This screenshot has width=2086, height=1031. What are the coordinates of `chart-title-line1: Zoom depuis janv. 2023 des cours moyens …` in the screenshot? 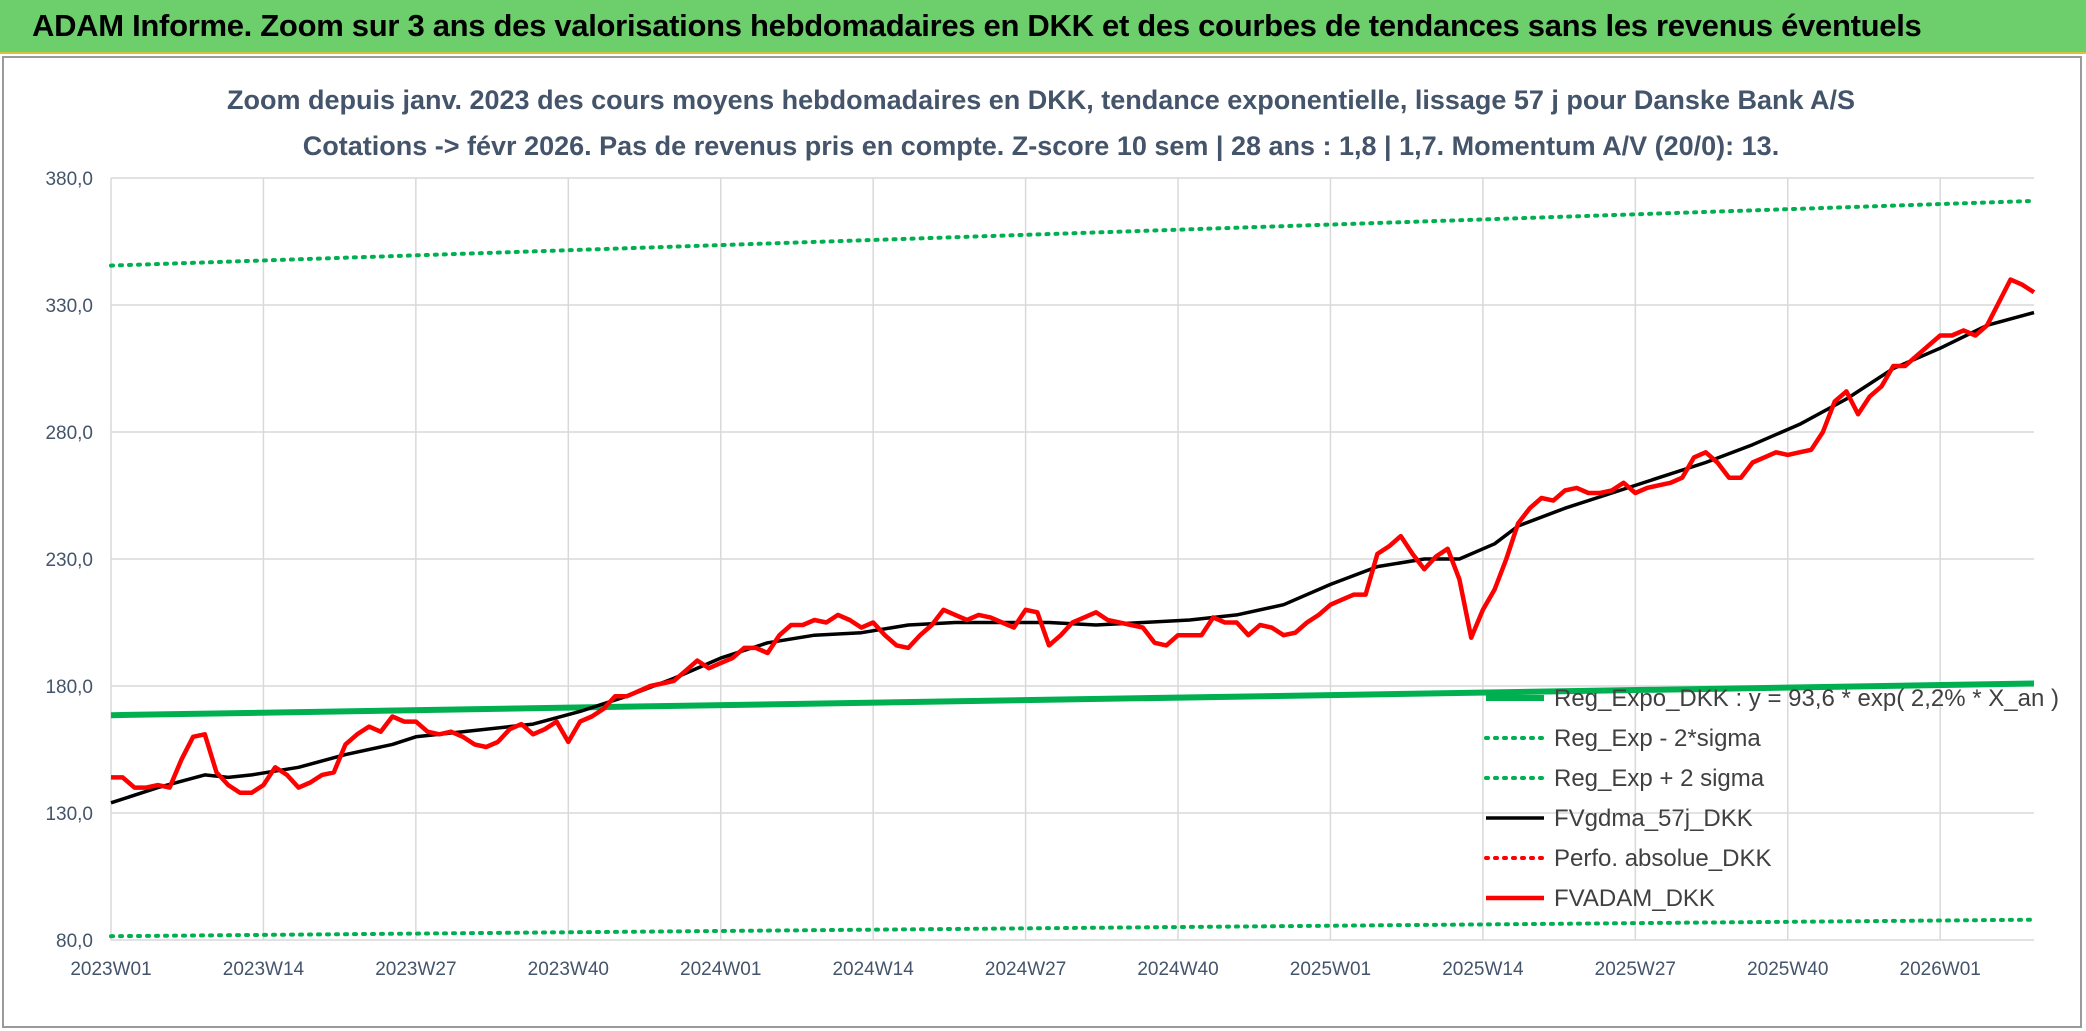 It's located at (1041, 100).